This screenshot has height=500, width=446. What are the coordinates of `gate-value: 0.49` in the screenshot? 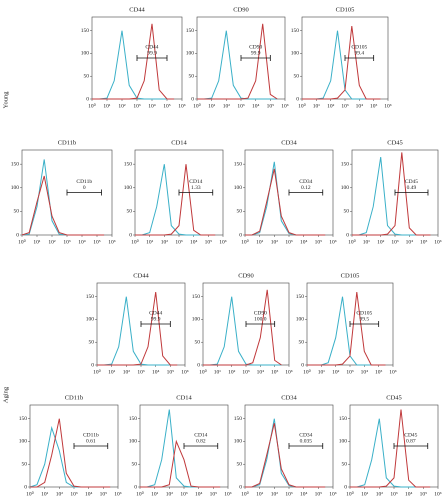 It's located at (412, 188).